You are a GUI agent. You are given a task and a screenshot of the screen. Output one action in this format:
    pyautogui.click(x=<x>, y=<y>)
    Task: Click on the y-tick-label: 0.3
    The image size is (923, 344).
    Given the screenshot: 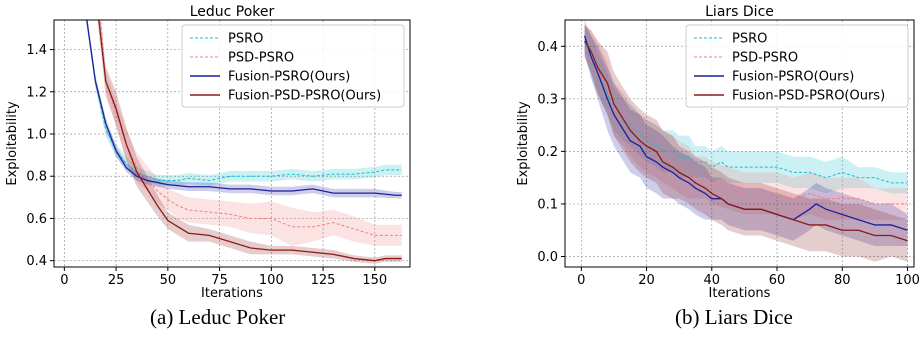 What is the action you would take?
    pyautogui.click(x=547, y=99)
    